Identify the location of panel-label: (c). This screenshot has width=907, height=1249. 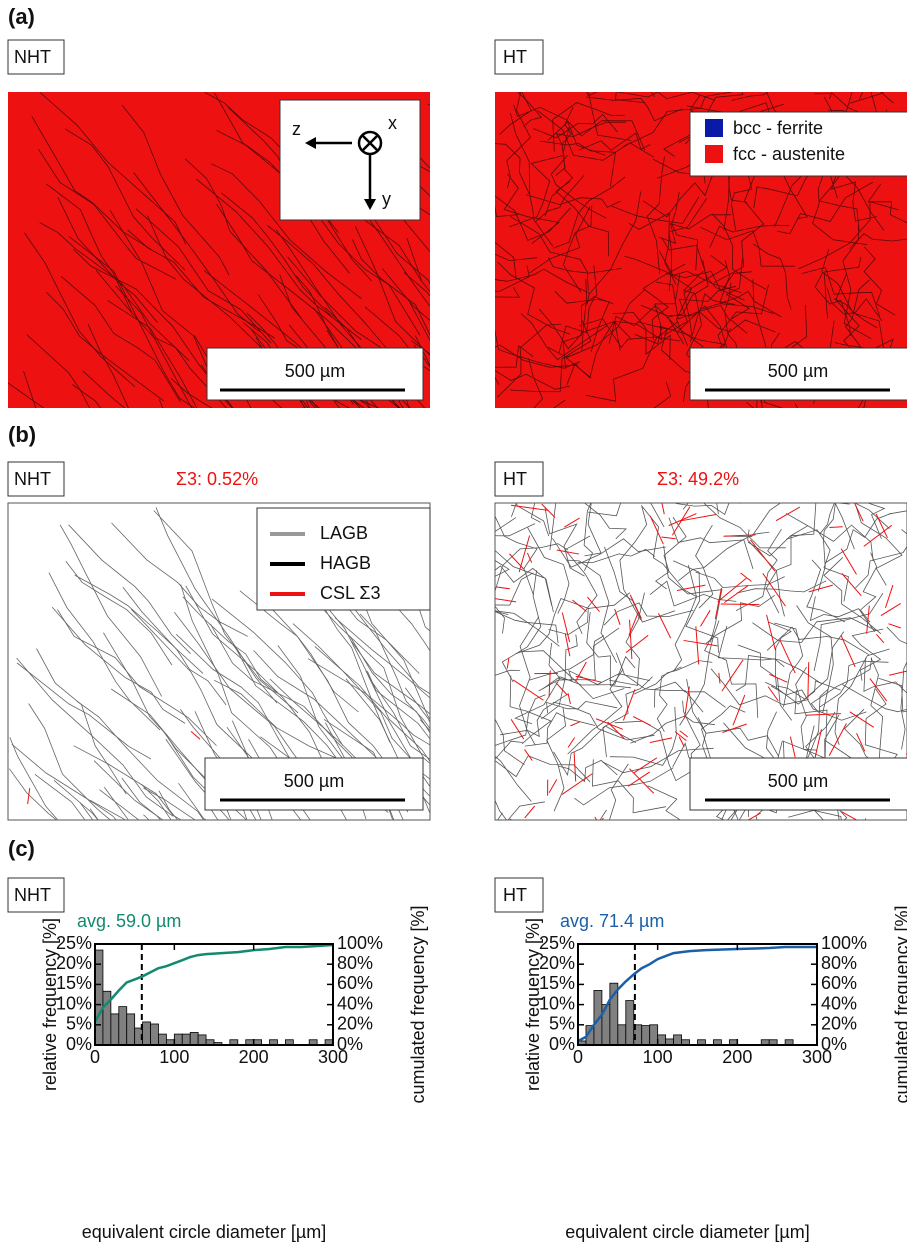
(21, 848).